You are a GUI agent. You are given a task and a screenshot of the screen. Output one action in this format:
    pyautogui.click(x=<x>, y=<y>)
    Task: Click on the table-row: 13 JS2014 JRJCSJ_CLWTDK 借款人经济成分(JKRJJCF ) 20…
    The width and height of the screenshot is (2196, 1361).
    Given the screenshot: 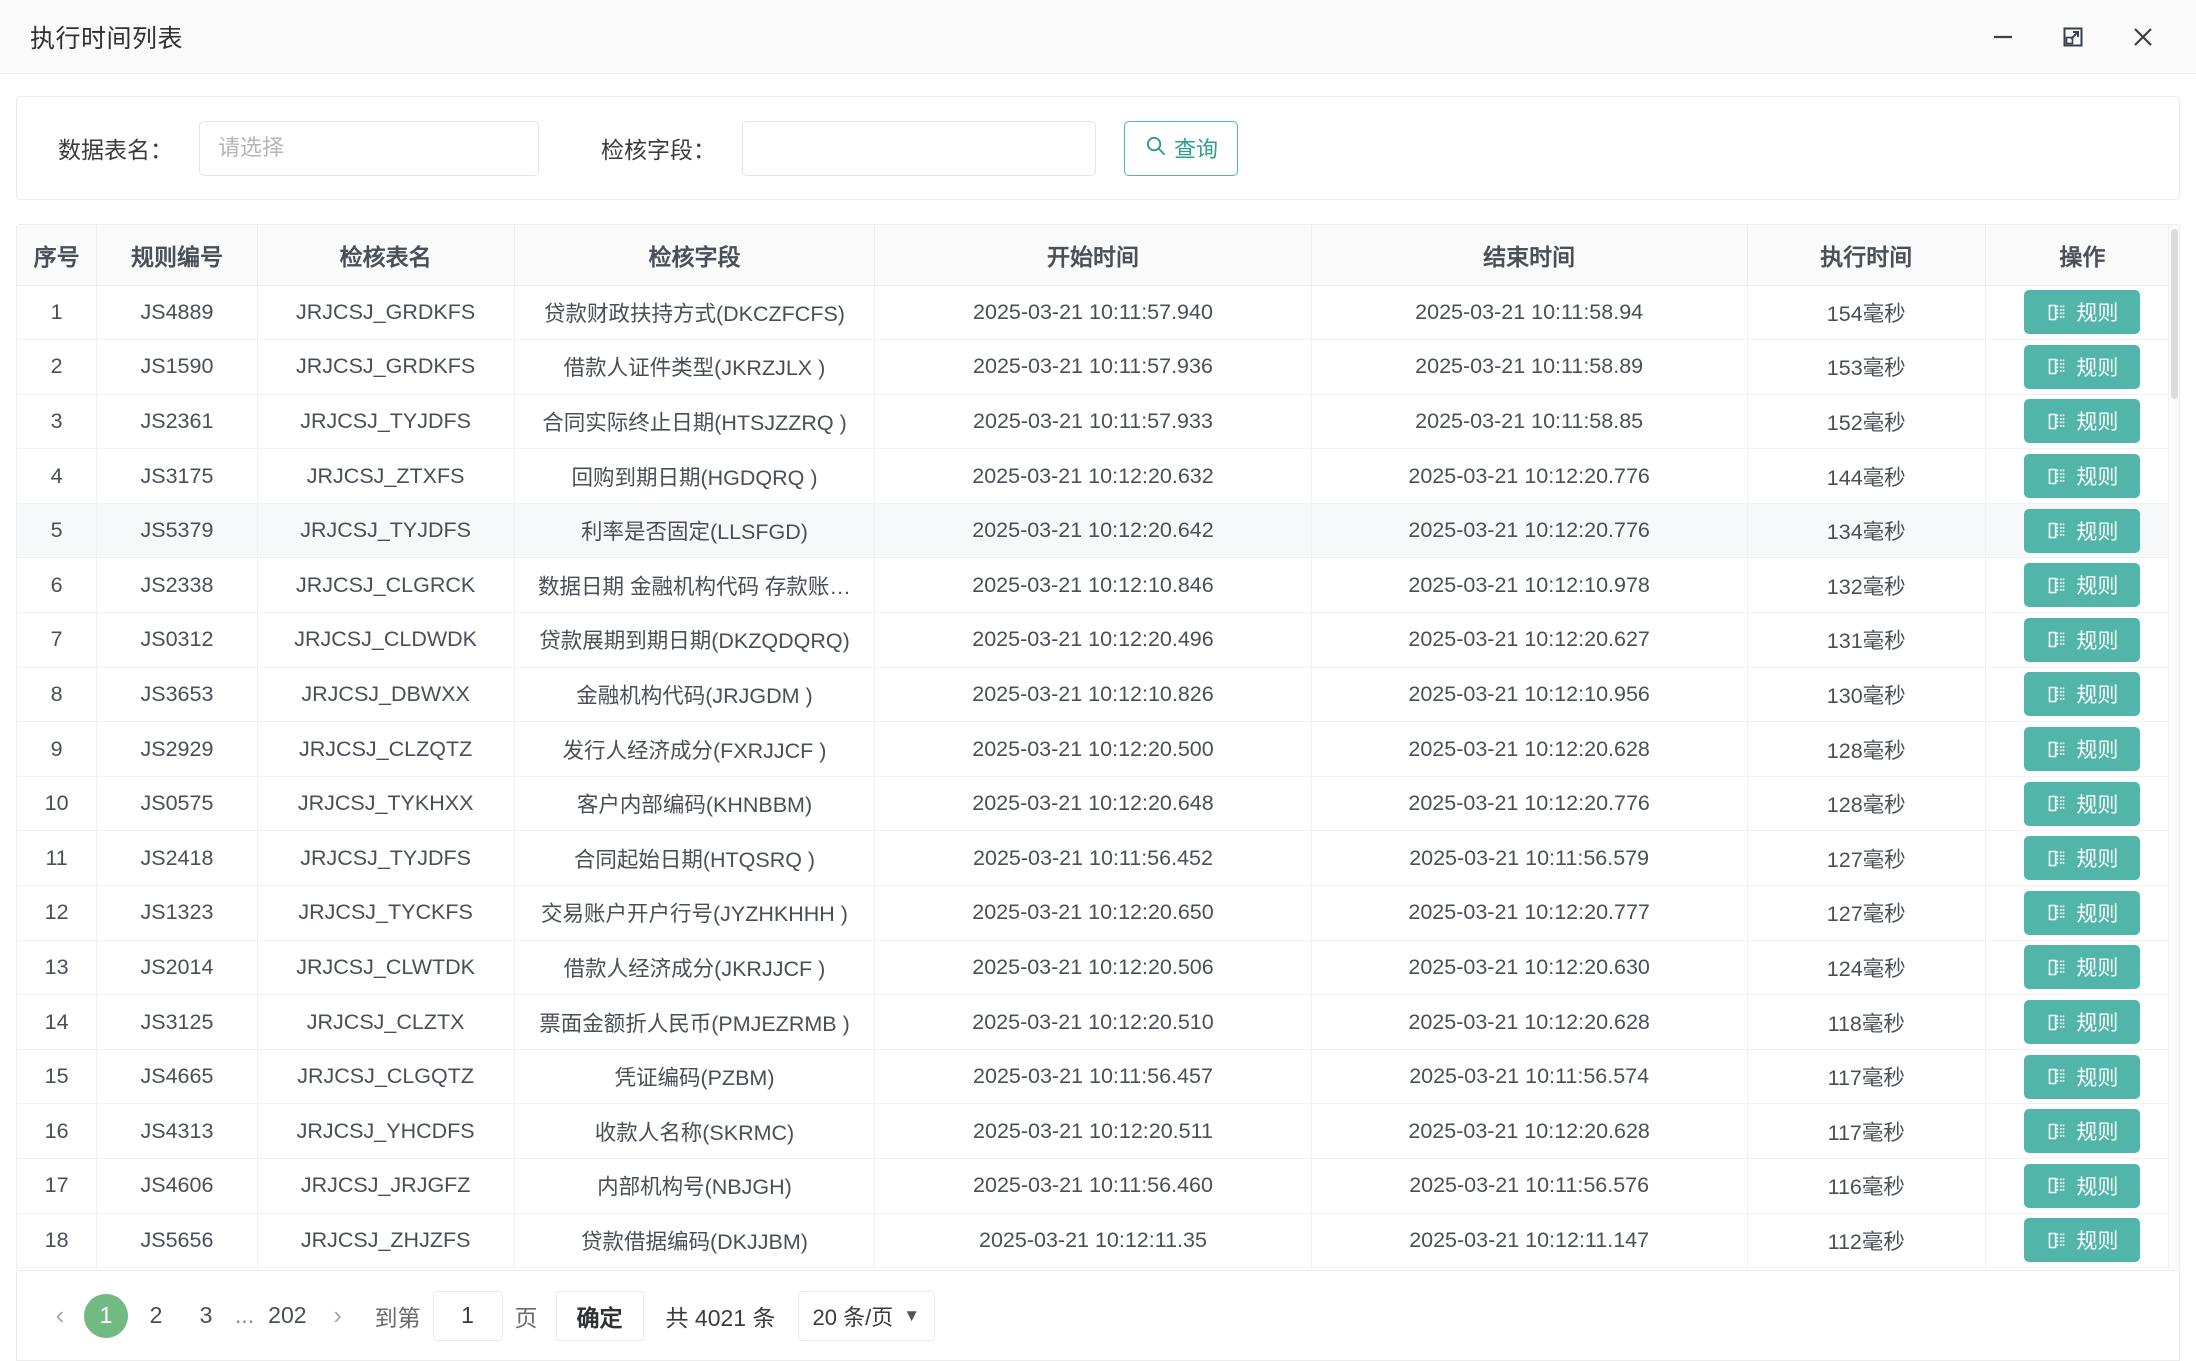 What is the action you would take?
    pyautogui.click(x=1098, y=968)
    